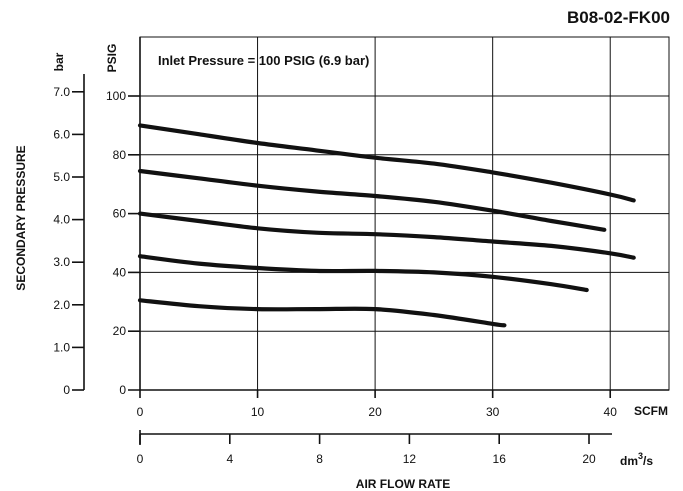 This screenshot has width=683, height=491. I want to click on annotation: Inlet Pressure = 100 PSIG (6.9 bar), so click(263, 60).